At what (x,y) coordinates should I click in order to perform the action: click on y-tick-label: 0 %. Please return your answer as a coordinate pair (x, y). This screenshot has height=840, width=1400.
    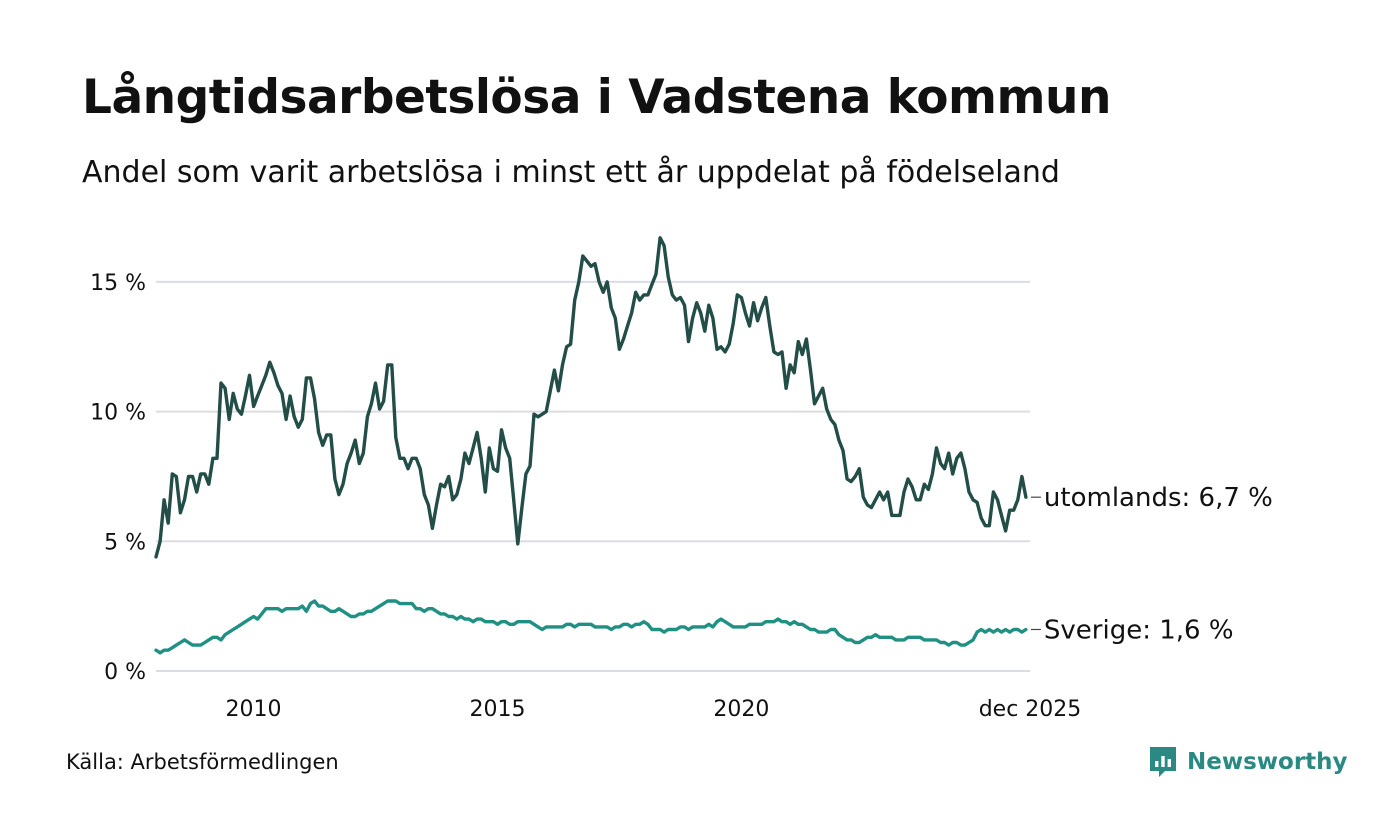
    Looking at the image, I should click on (125, 672).